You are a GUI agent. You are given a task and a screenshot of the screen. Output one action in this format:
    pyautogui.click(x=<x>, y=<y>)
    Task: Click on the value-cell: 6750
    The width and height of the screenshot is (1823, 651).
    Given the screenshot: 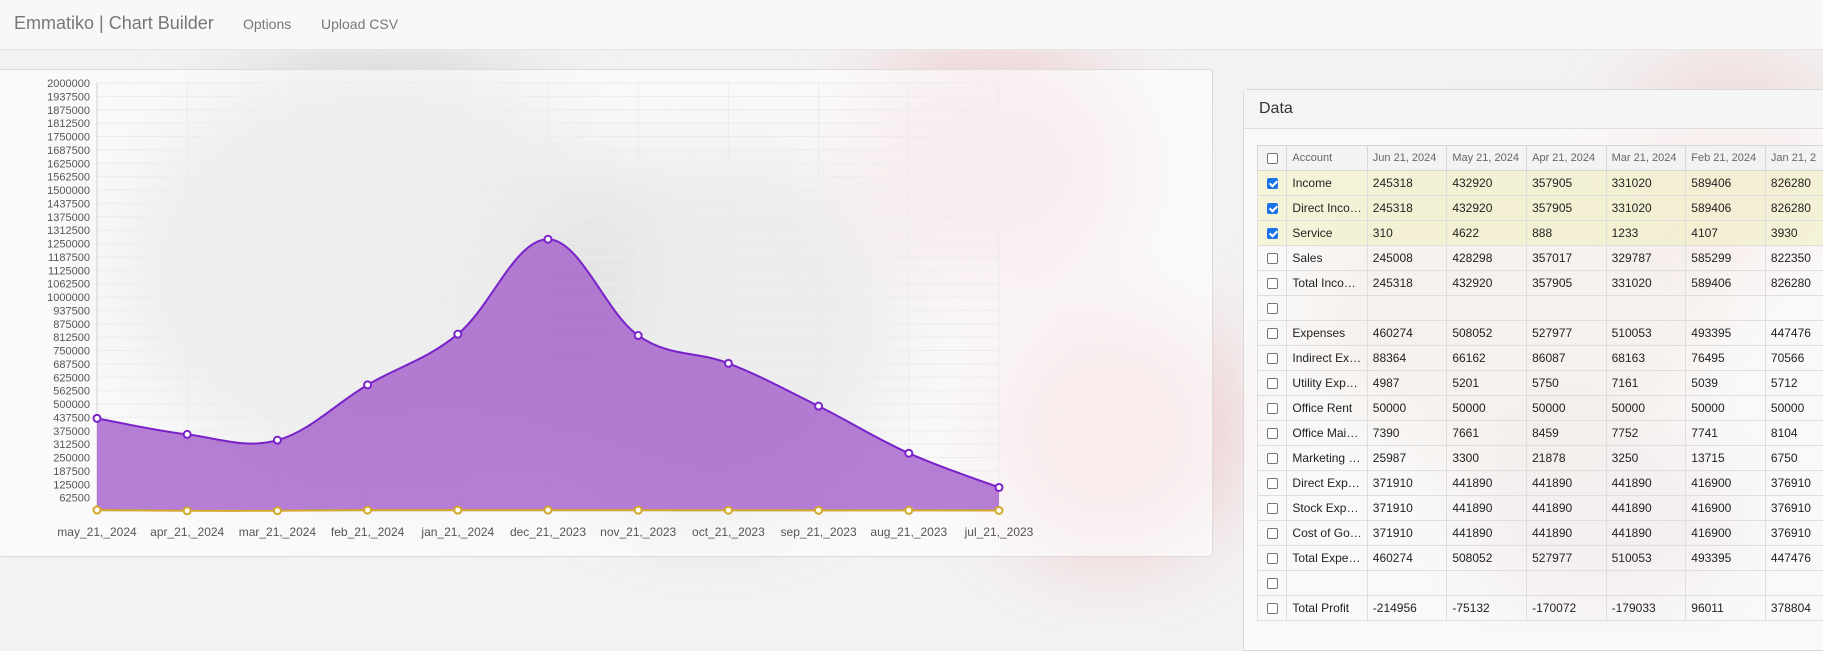 What is the action you would take?
    pyautogui.click(x=1794, y=458)
    